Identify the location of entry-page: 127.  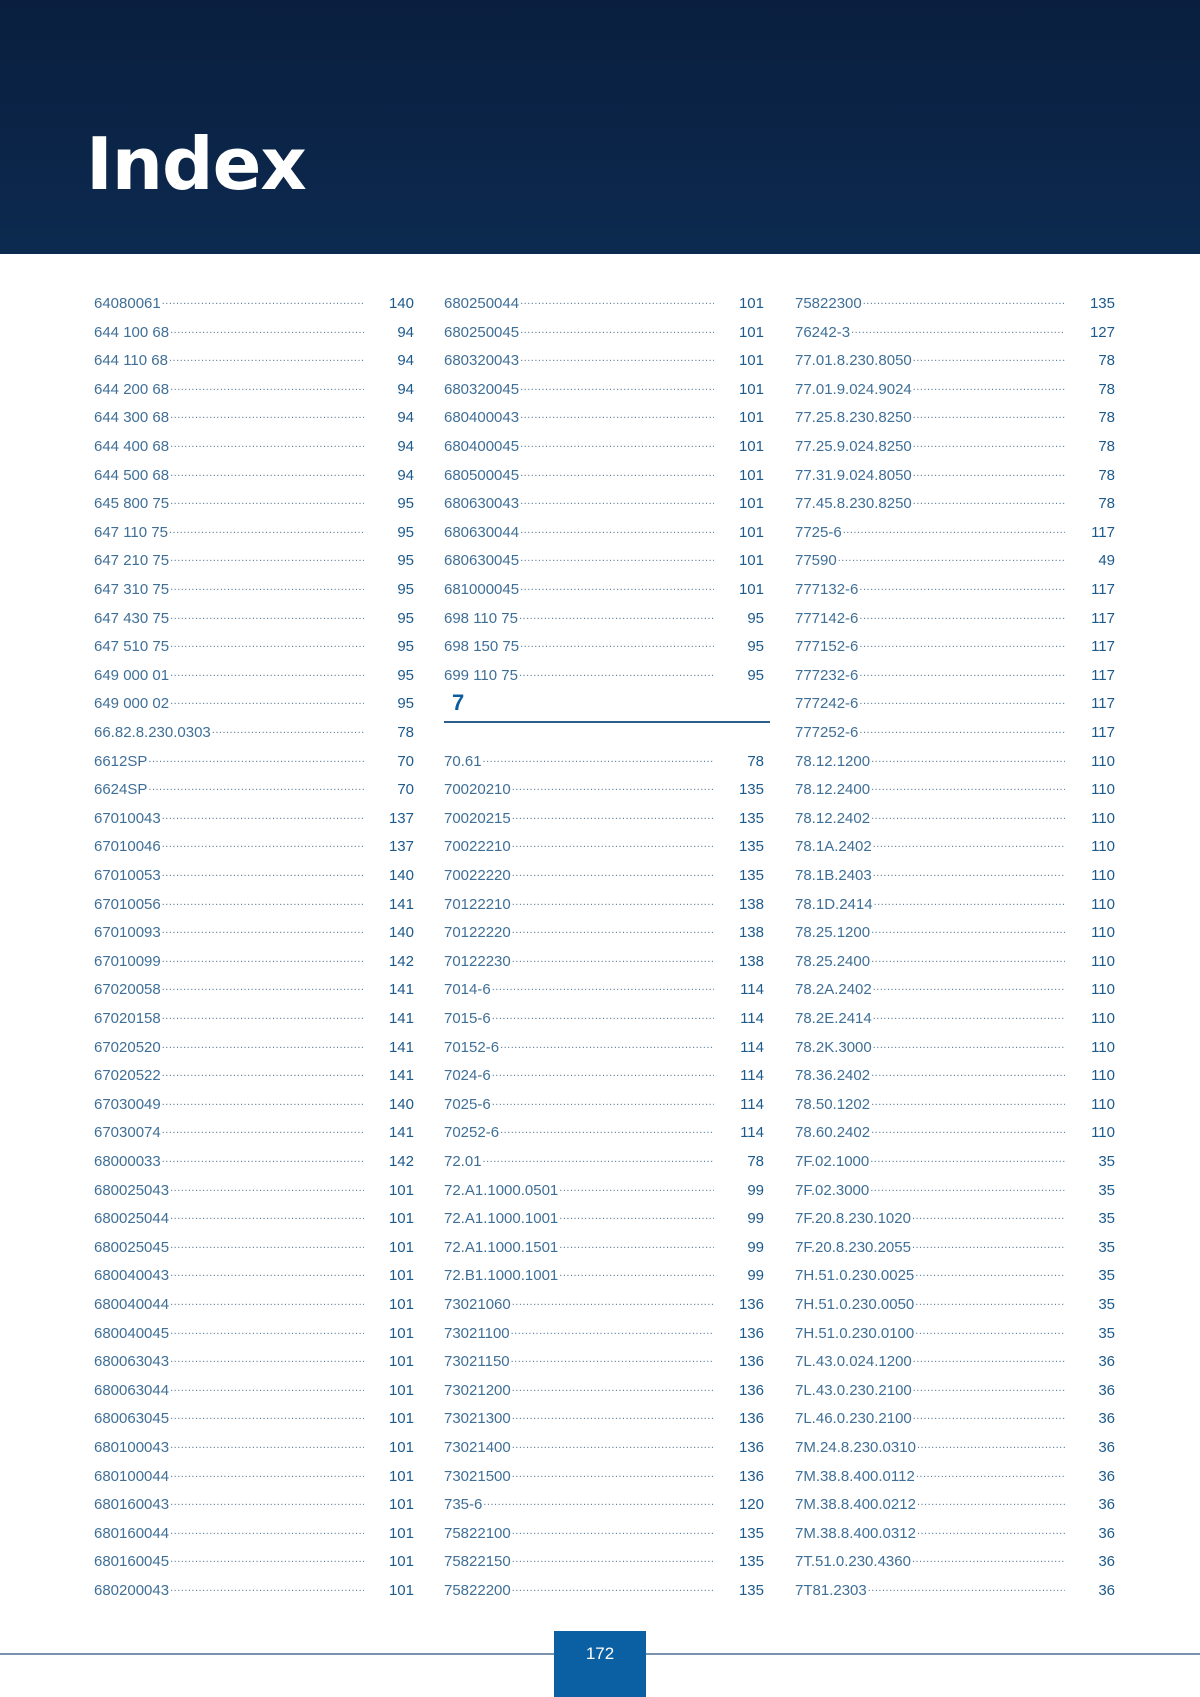
(1102, 332).